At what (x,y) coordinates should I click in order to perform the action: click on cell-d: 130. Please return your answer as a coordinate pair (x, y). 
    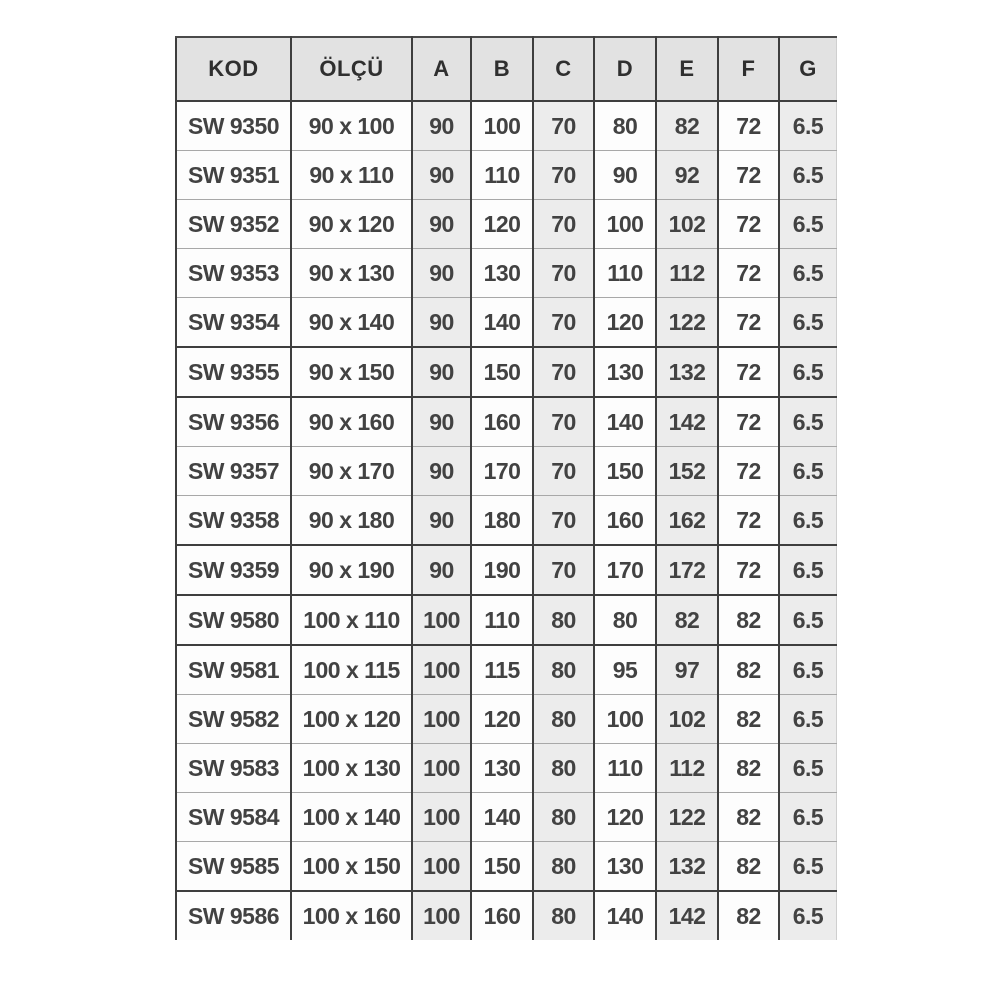
    Looking at the image, I should click on (624, 866).